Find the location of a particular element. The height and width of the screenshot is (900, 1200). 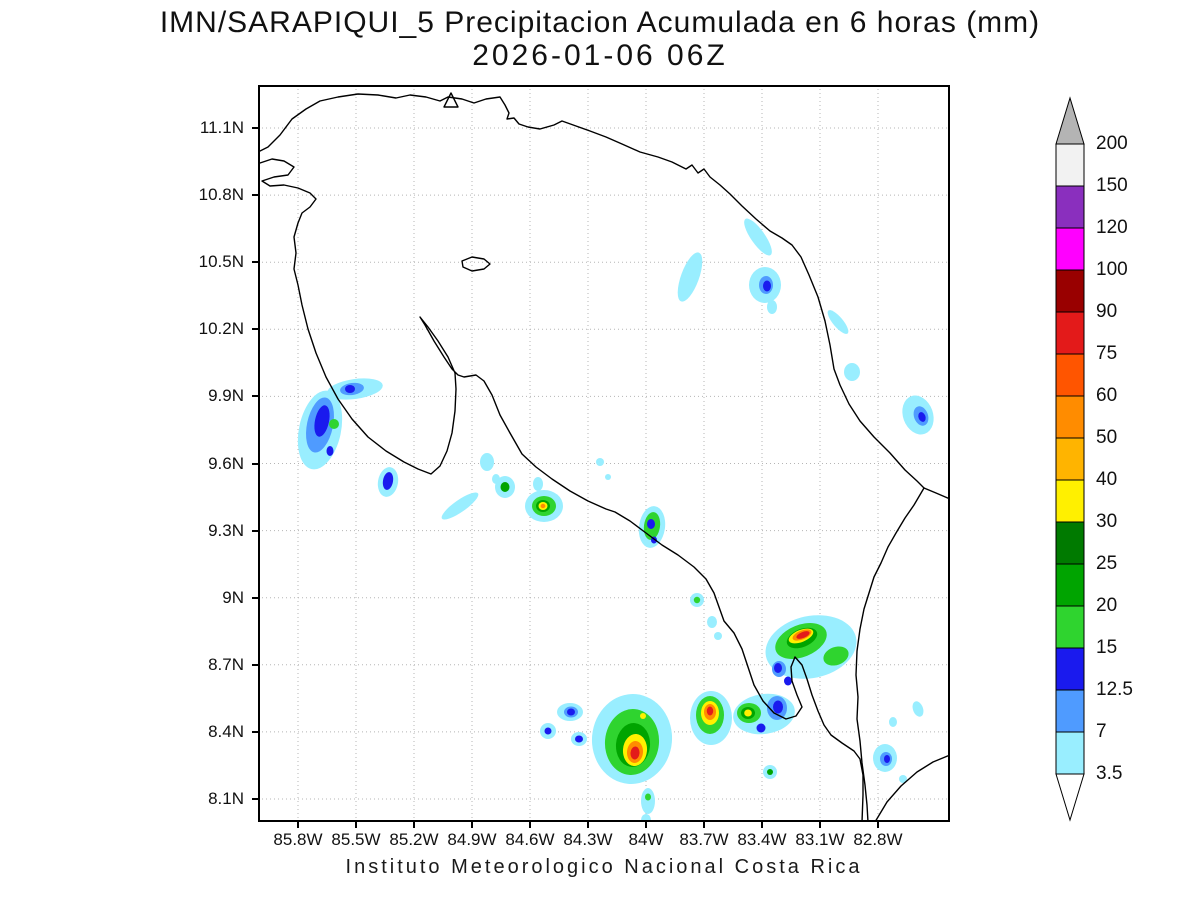

y-tick-label: 8.7N is located at coordinates (226, 664).